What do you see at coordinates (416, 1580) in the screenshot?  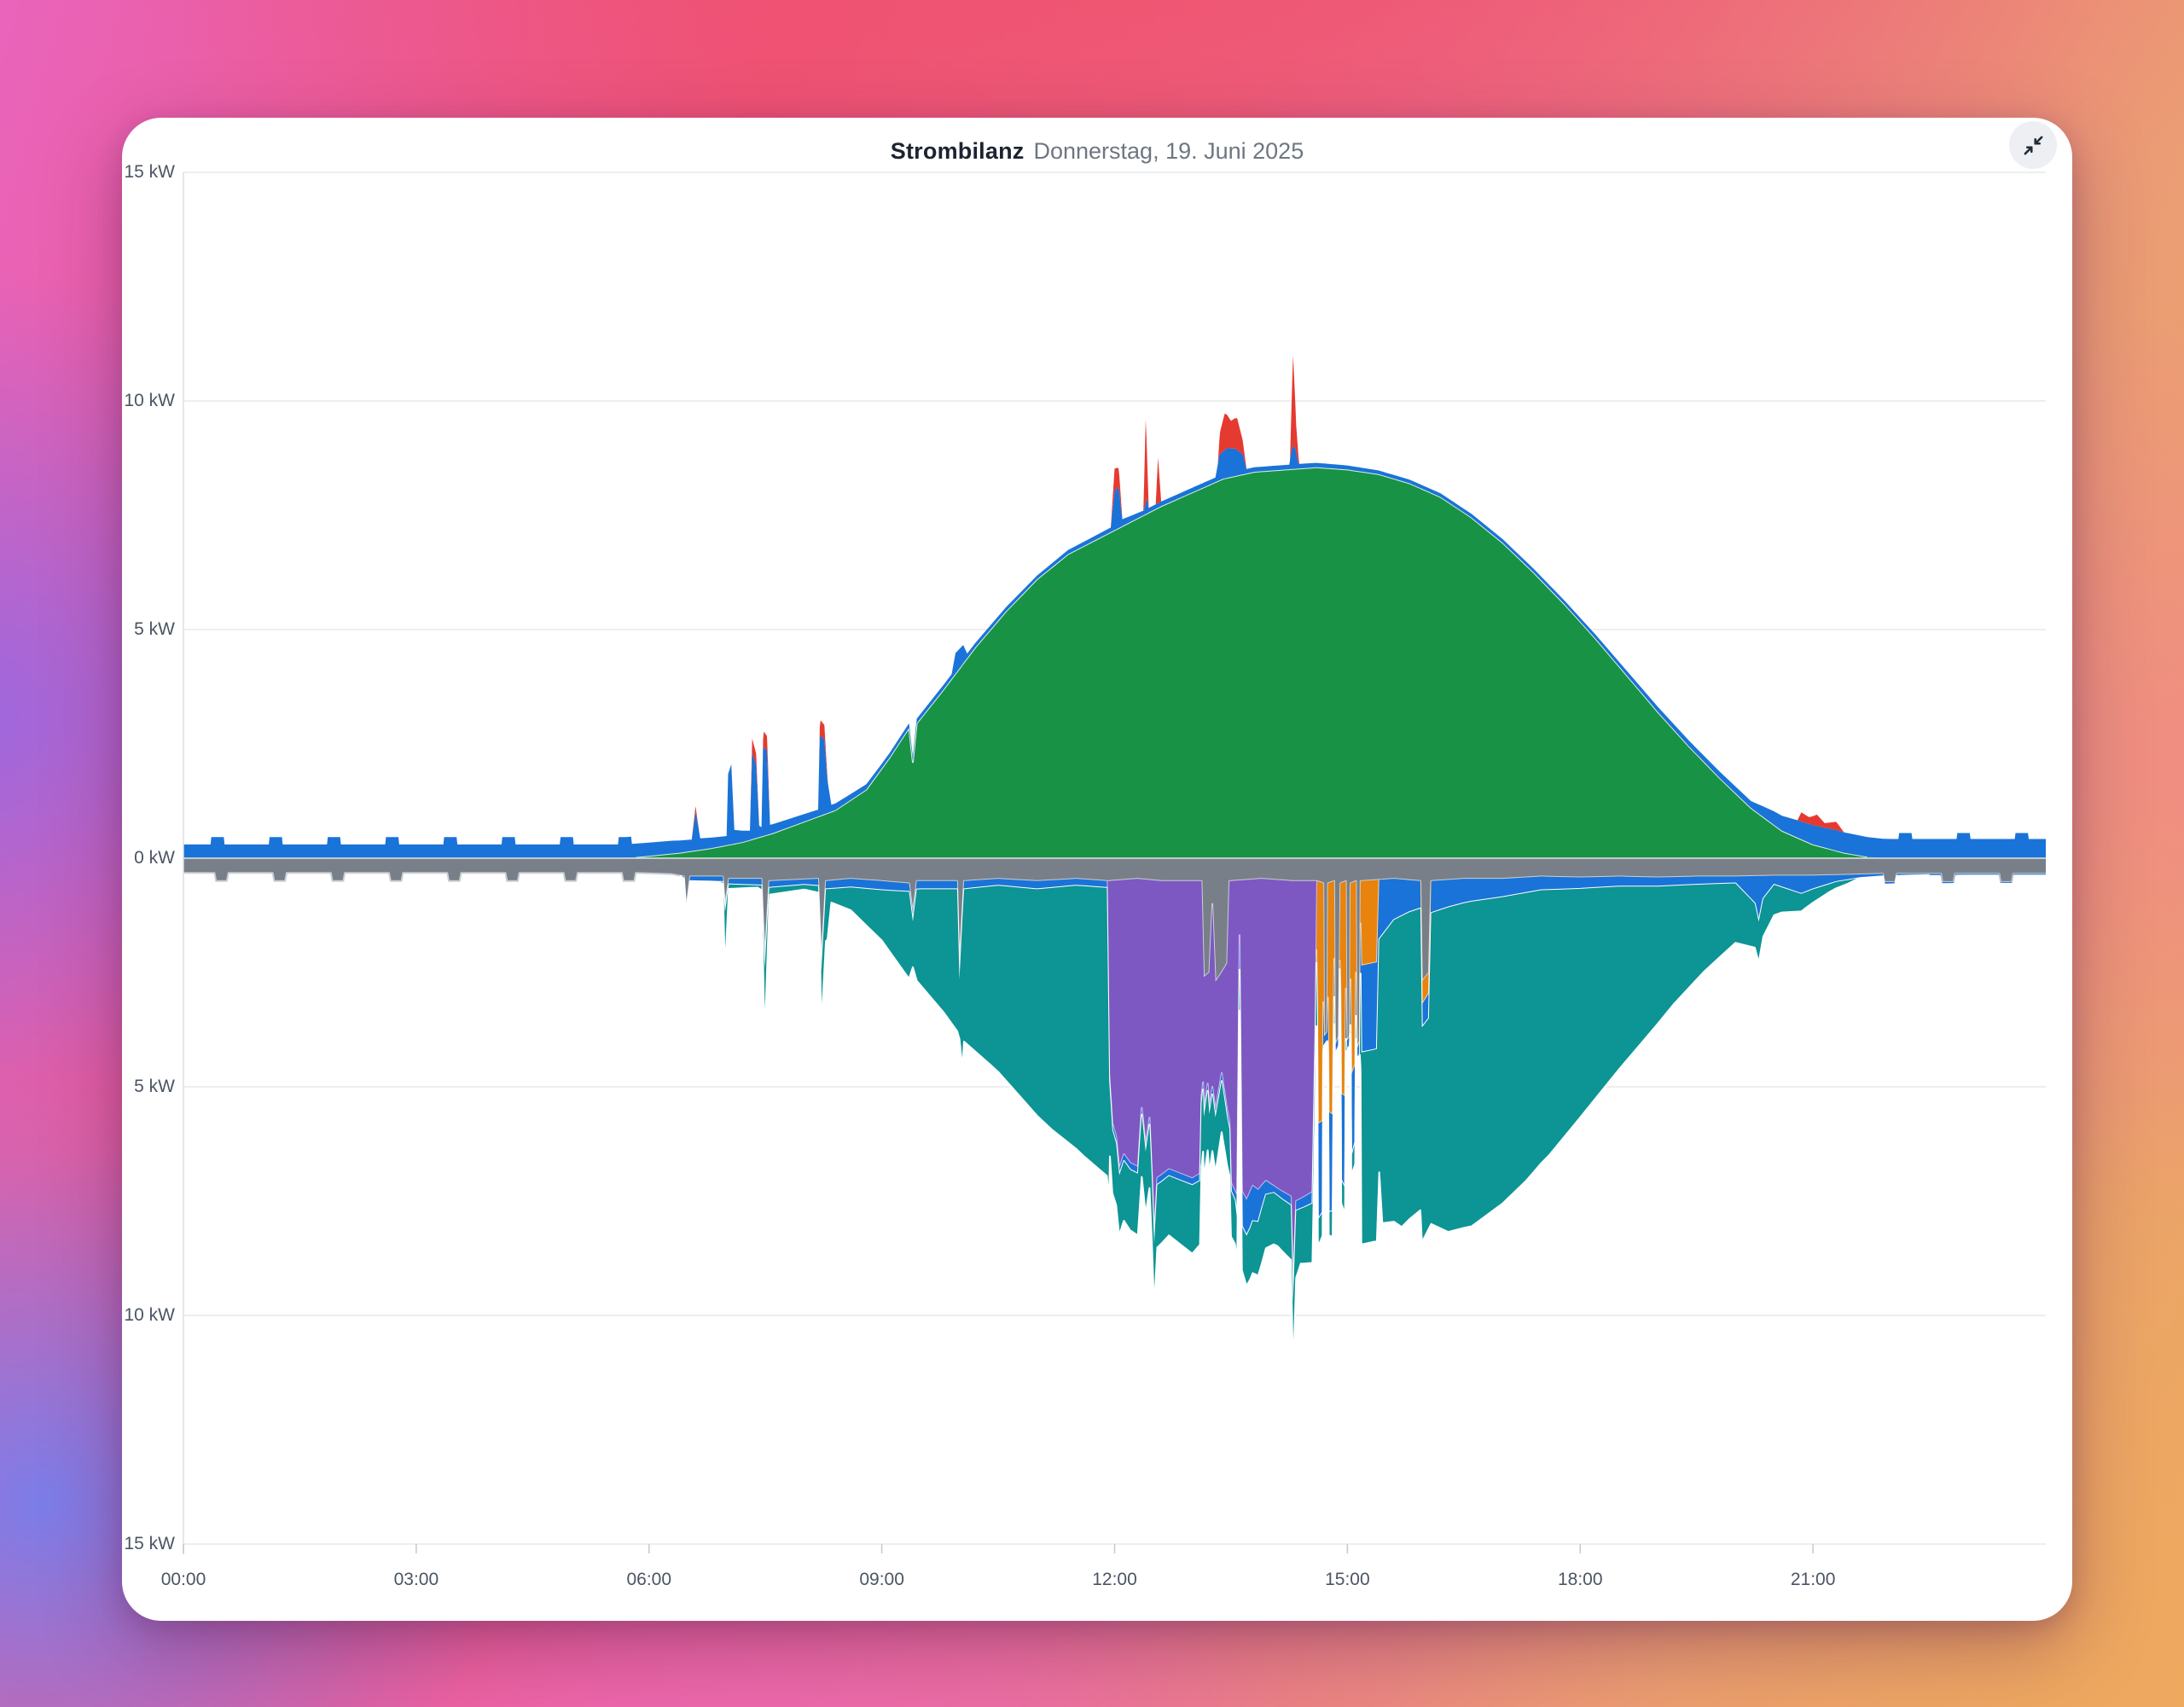 I see `x-axis-label: 03:00` at bounding box center [416, 1580].